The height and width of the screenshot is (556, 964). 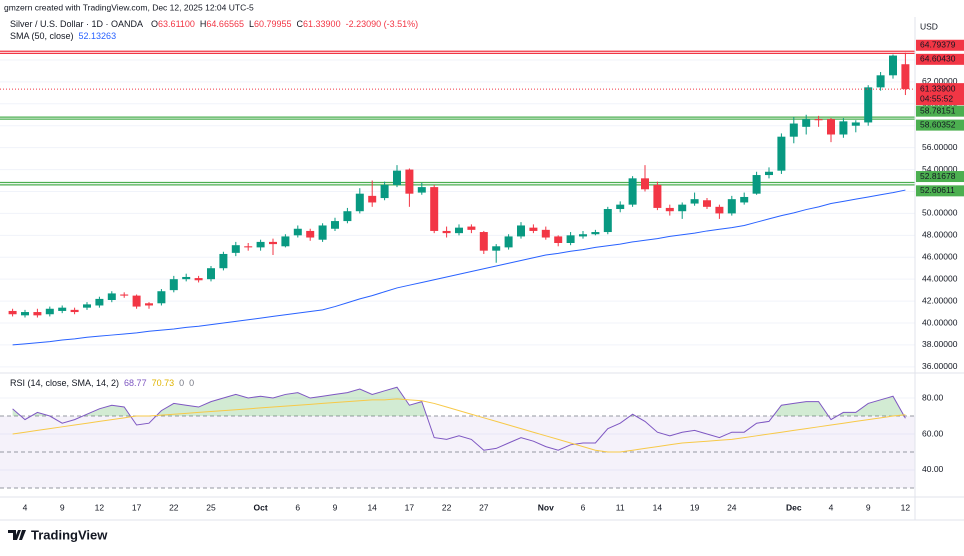 I want to click on x-tick-label: 19, so click(x=695, y=507).